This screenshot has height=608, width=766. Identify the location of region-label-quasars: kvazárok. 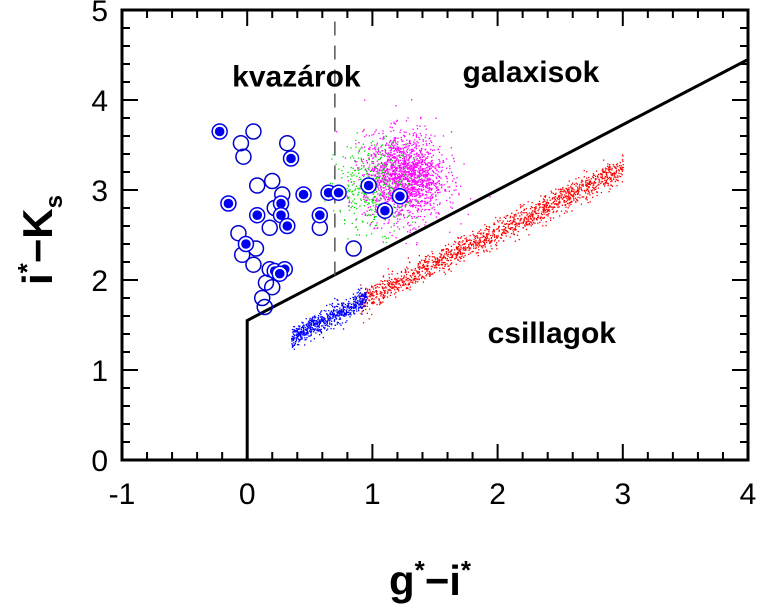
(296, 77).